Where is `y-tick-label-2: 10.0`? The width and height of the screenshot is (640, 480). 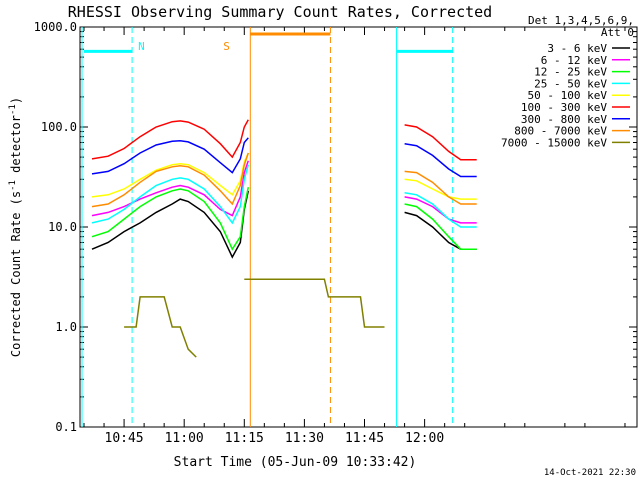
y-tick-label-2: 10.0 is located at coordinates (62, 227).